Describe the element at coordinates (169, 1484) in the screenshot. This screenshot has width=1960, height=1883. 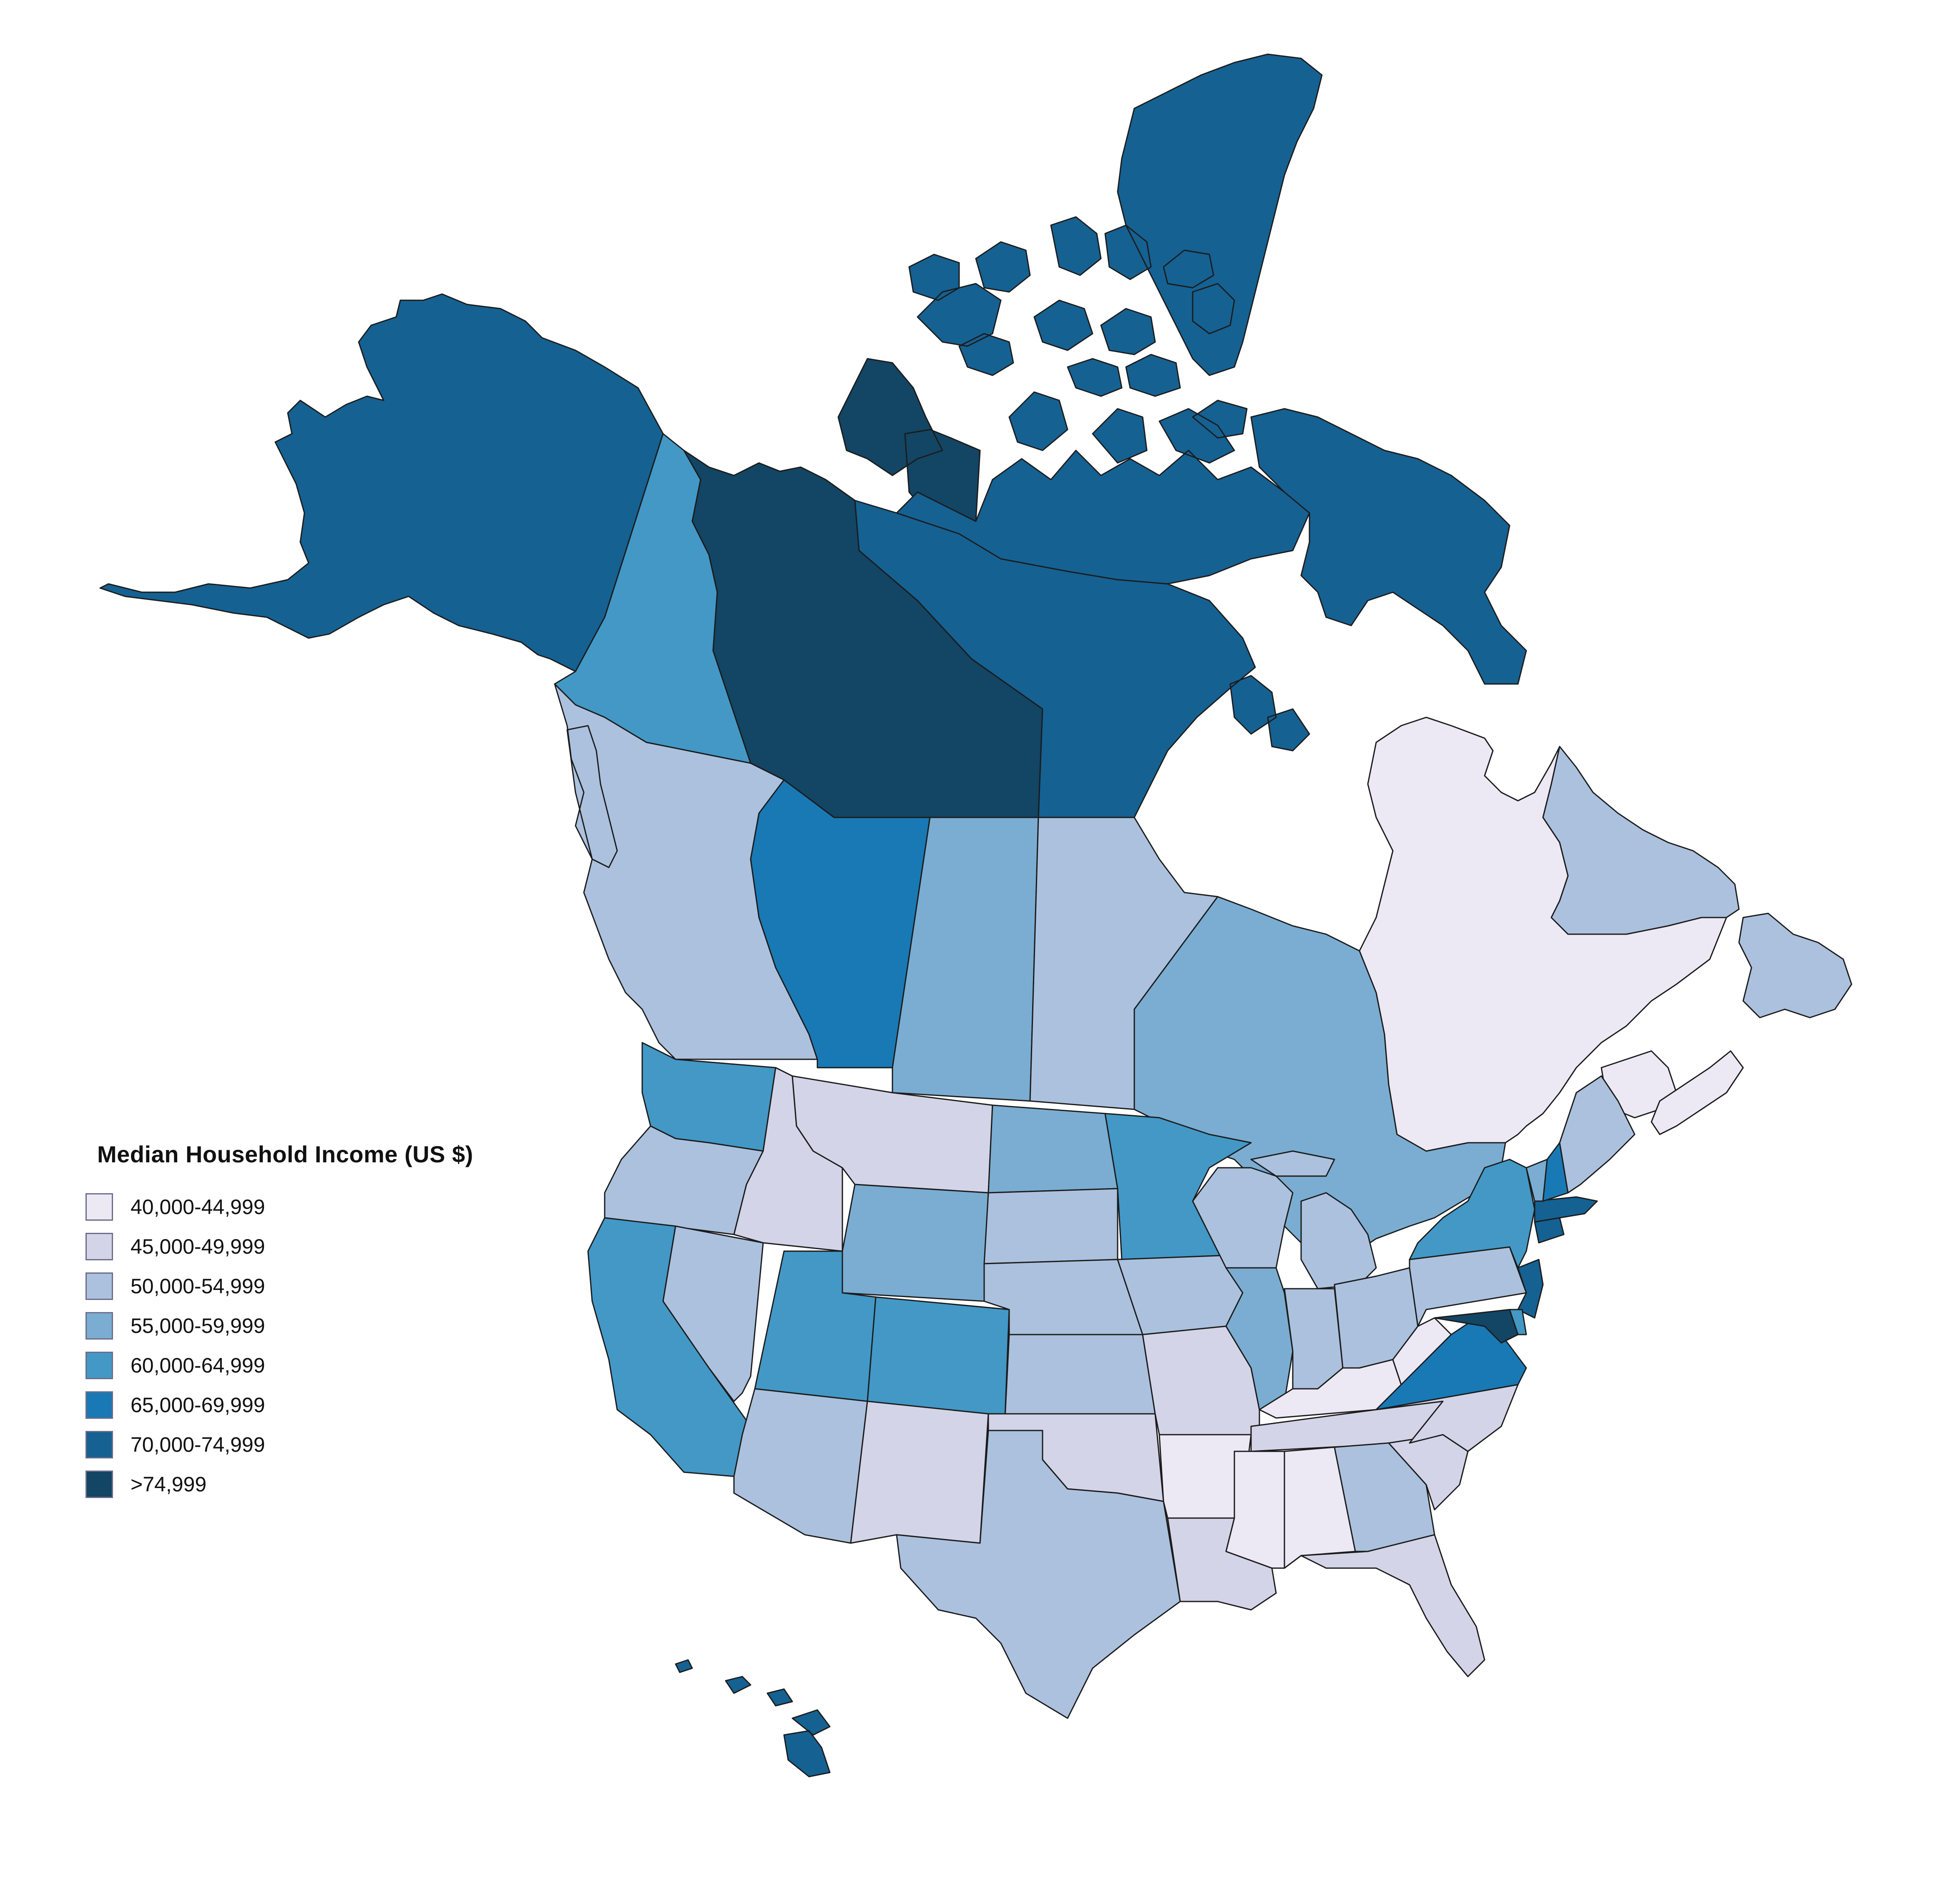
I see `legend-label: >74,999` at that location.